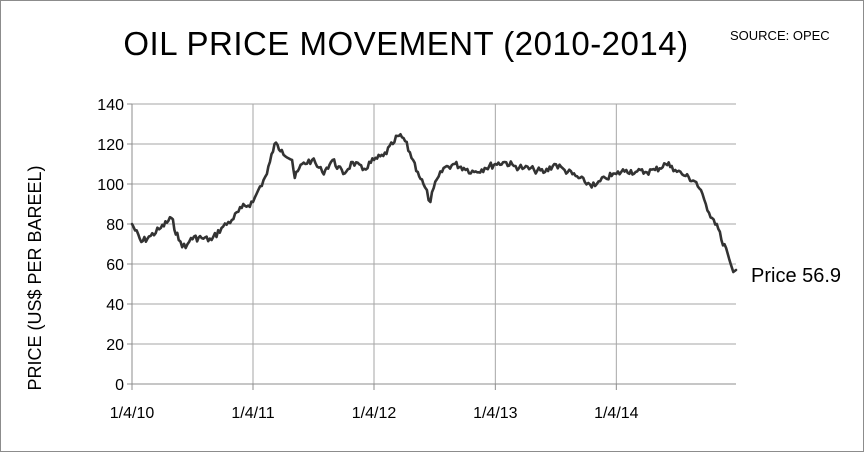 The width and height of the screenshot is (864, 452). What do you see at coordinates (35, 277) in the screenshot?
I see `y-axis-label: PRICE (US$ PER BAREEL)` at bounding box center [35, 277].